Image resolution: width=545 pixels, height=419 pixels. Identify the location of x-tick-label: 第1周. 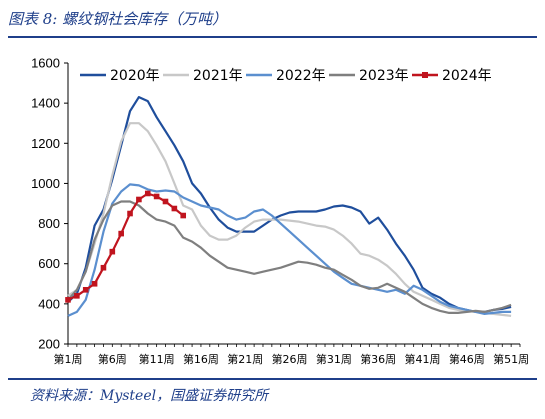
(68, 359).